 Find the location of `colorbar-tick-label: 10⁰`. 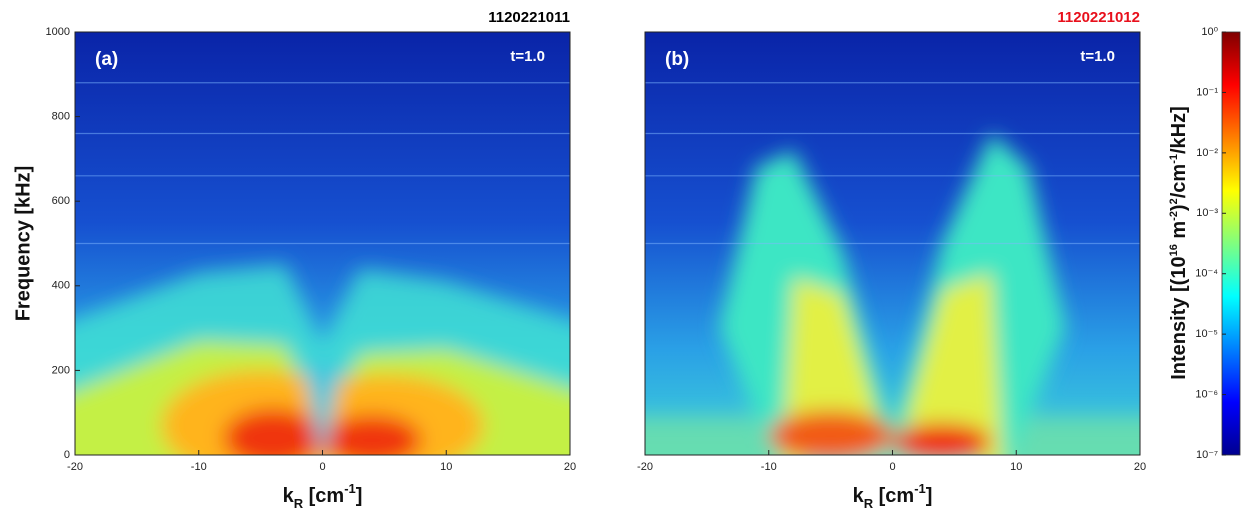

colorbar-tick-label: 10⁰ is located at coordinates (1209, 32).